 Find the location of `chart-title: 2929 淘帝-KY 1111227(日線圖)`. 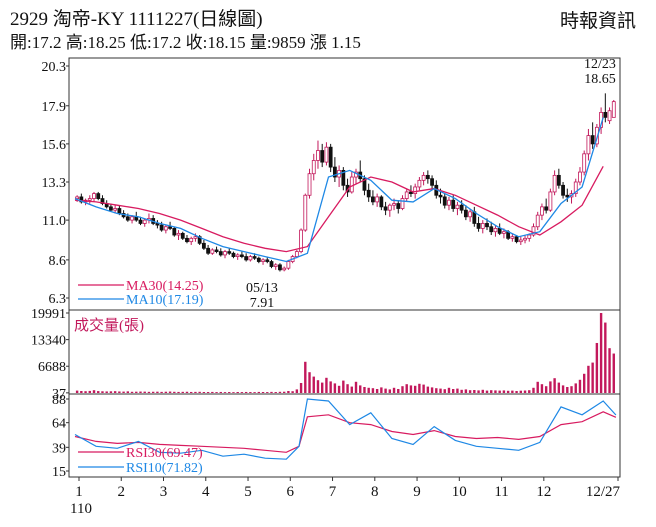

chart-title: 2929 淘帝-KY 1111227(日線圖) is located at coordinates (136, 19).